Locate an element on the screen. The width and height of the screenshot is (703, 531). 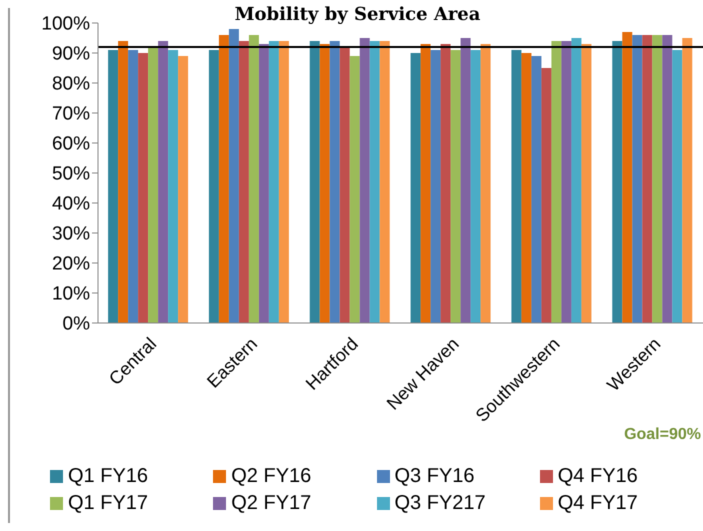
y-tick-label: 100% is located at coordinates (65, 24).